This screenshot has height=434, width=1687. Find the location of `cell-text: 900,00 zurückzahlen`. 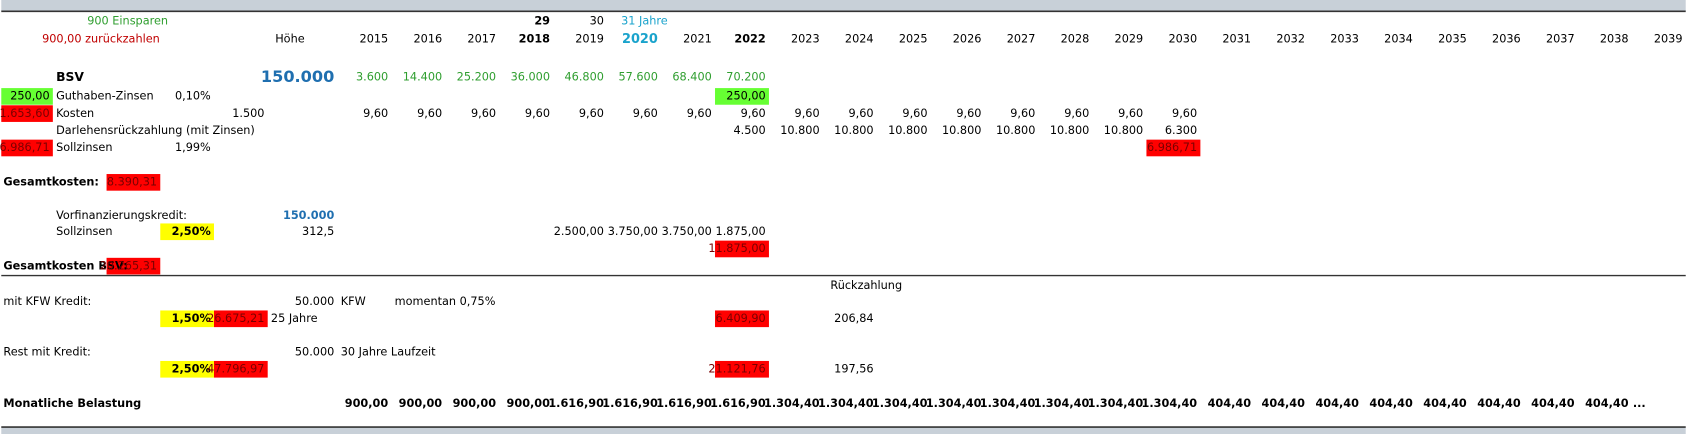

cell-text: 900,00 zurückzahlen is located at coordinates (101, 39).